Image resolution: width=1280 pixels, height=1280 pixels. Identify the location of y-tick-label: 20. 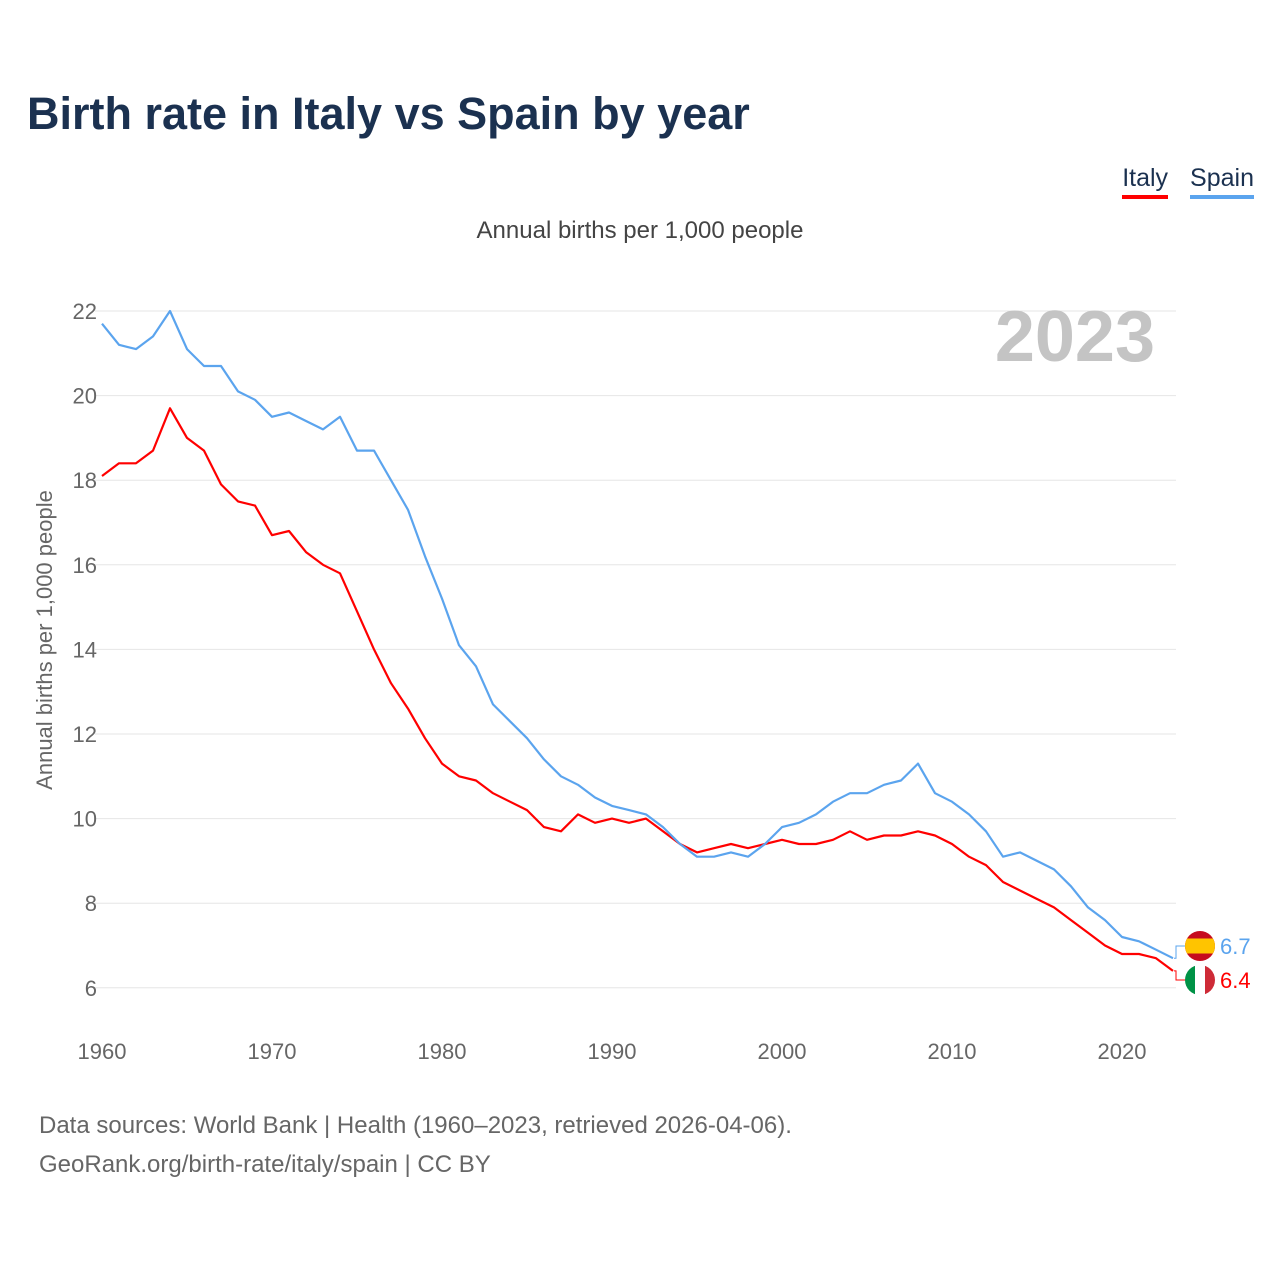
(85, 396).